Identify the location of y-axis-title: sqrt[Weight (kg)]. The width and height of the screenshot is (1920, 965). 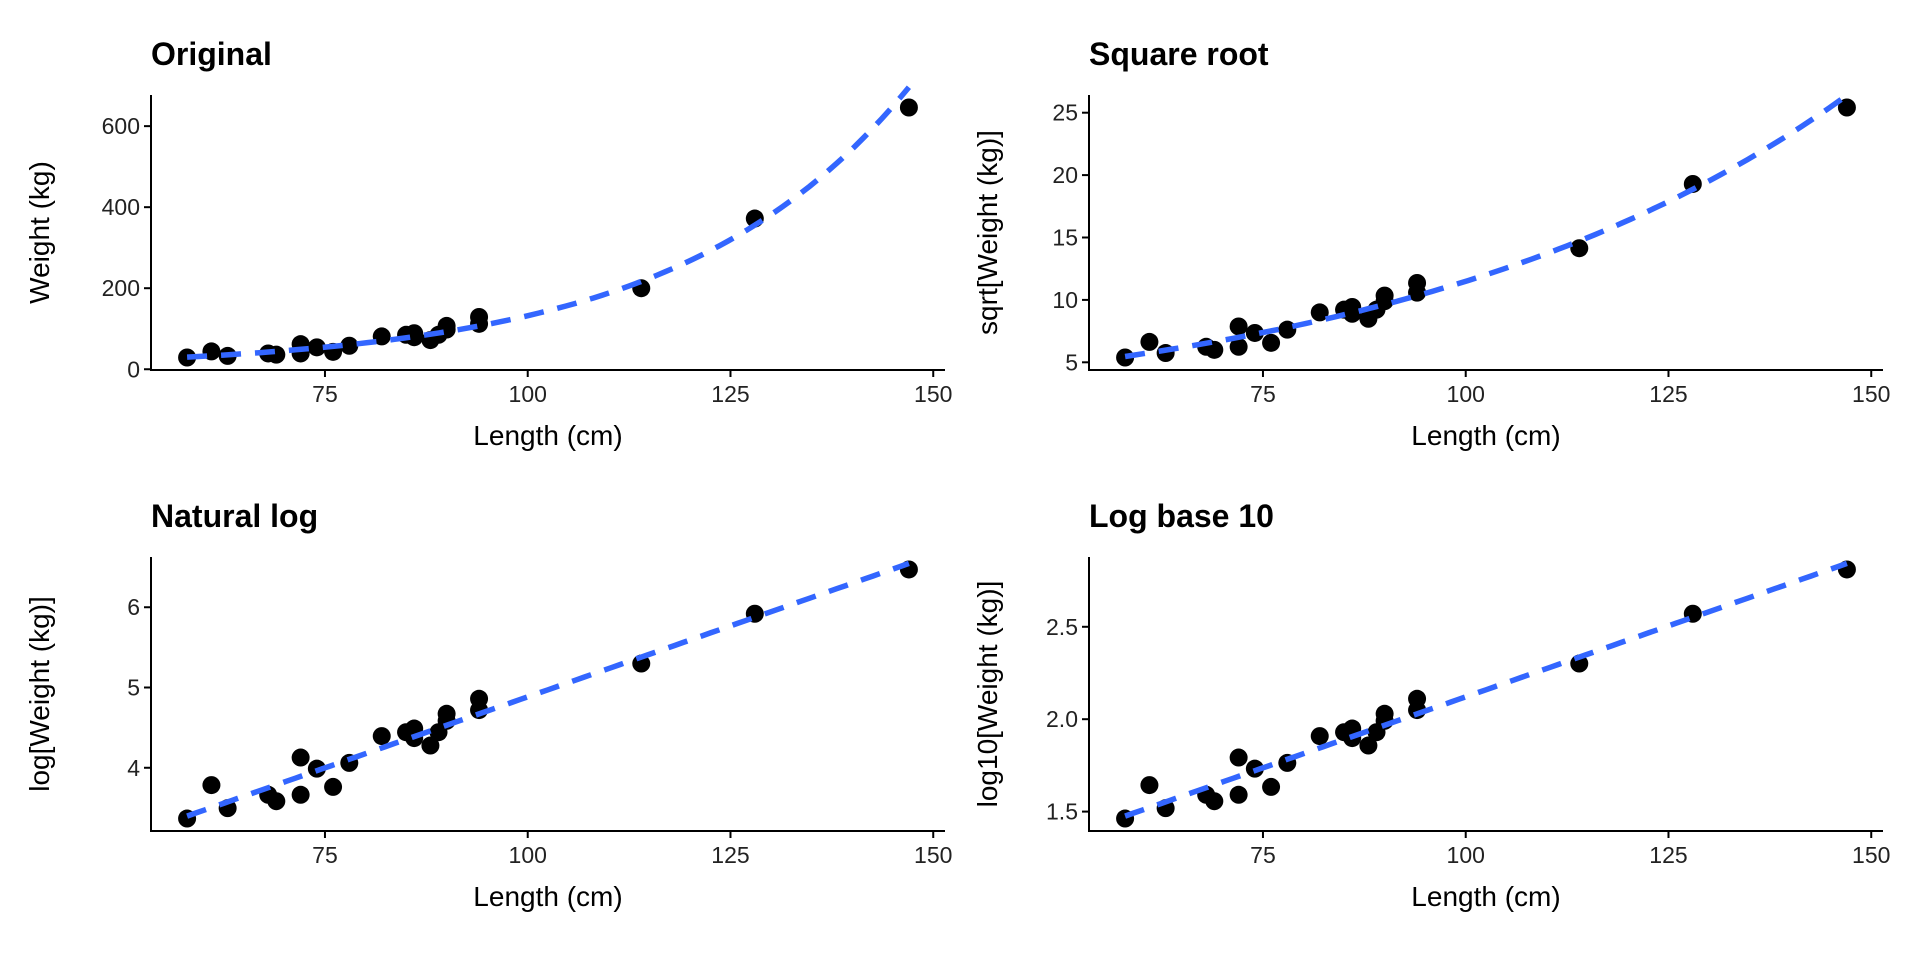
(987, 232).